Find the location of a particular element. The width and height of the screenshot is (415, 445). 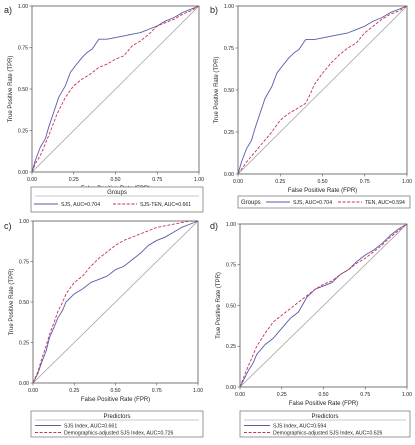

plot-frame is located at coordinates (115, 302).